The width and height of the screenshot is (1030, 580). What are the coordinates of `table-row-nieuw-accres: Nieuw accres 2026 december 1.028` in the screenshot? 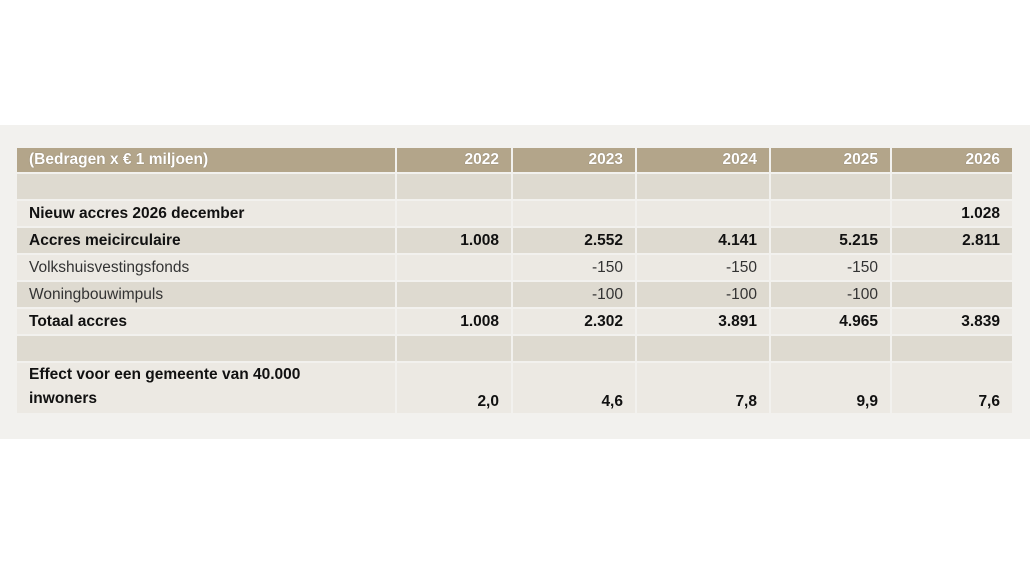 It's located at (514, 213).